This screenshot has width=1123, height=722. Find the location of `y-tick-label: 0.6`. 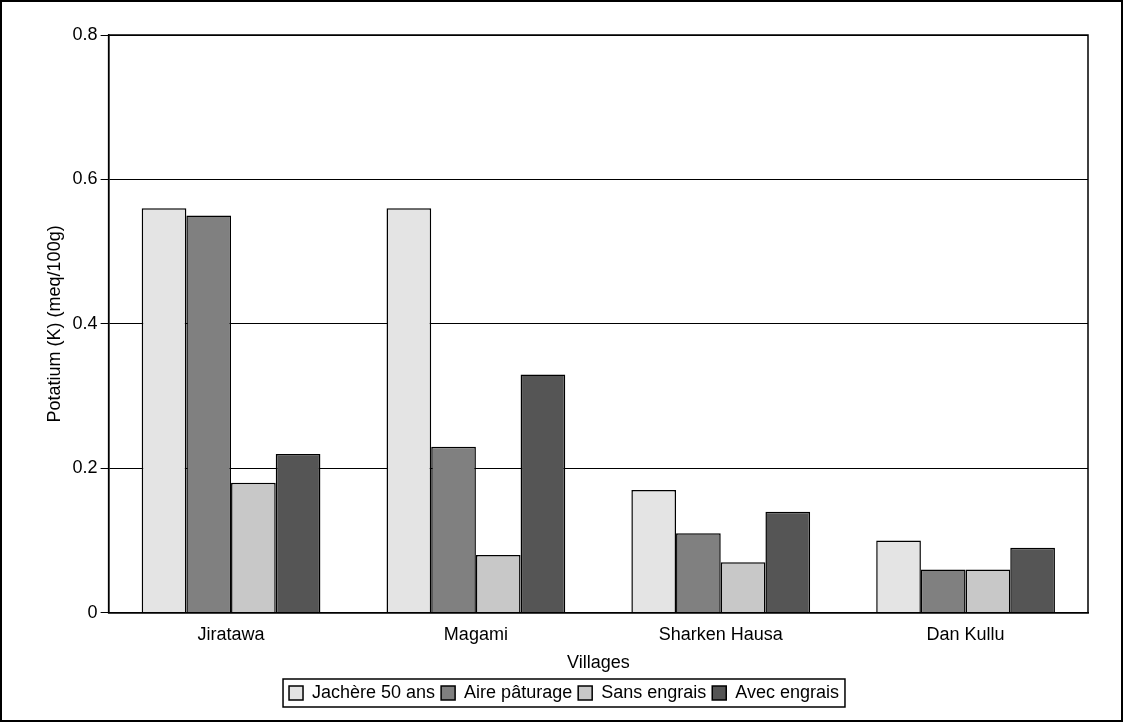

y-tick-label: 0.6 is located at coordinates (85, 178).